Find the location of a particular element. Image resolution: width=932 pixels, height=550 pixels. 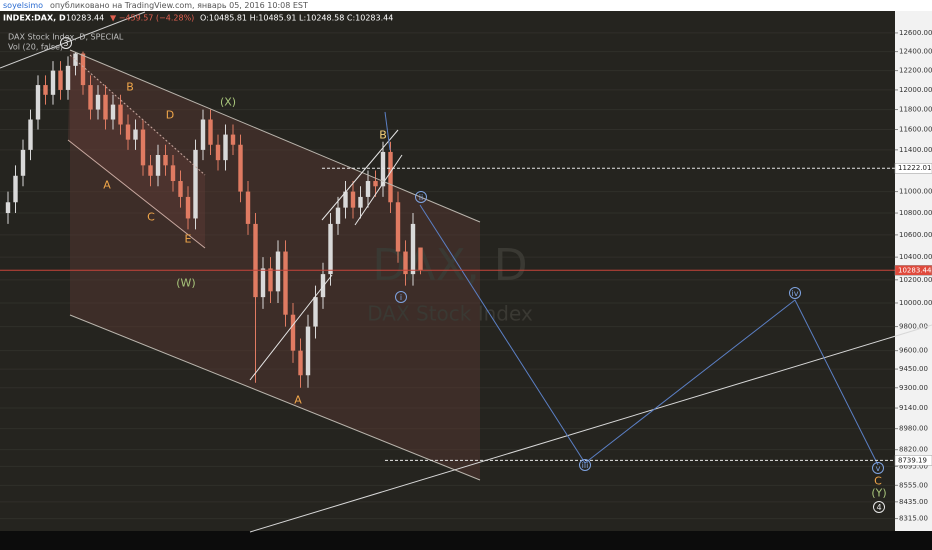

top-strip is located at coordinates (466, 5).